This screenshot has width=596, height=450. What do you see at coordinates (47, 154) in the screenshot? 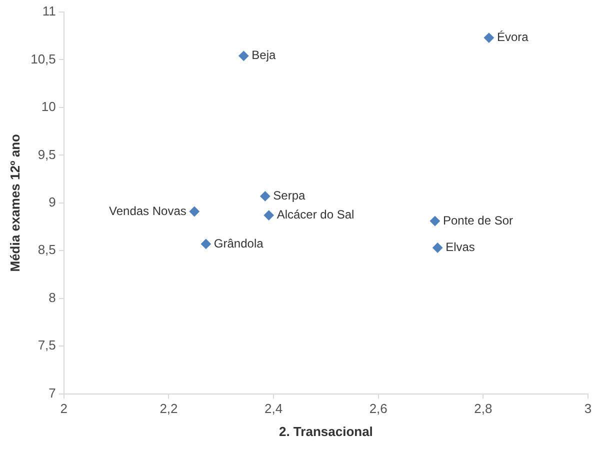
I see `y-tick-label: 9,5` at bounding box center [47, 154].